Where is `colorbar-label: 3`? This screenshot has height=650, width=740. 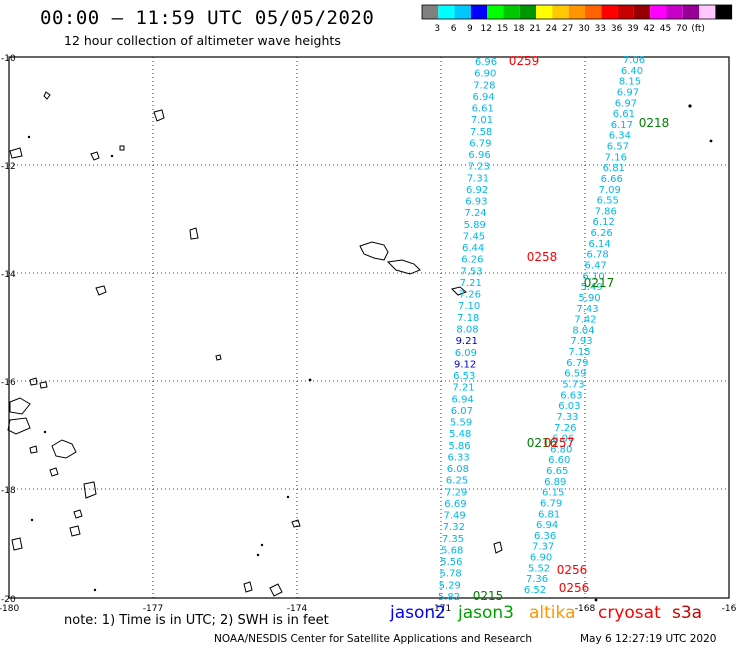
colorbar-label: 3 is located at coordinates (437, 29).